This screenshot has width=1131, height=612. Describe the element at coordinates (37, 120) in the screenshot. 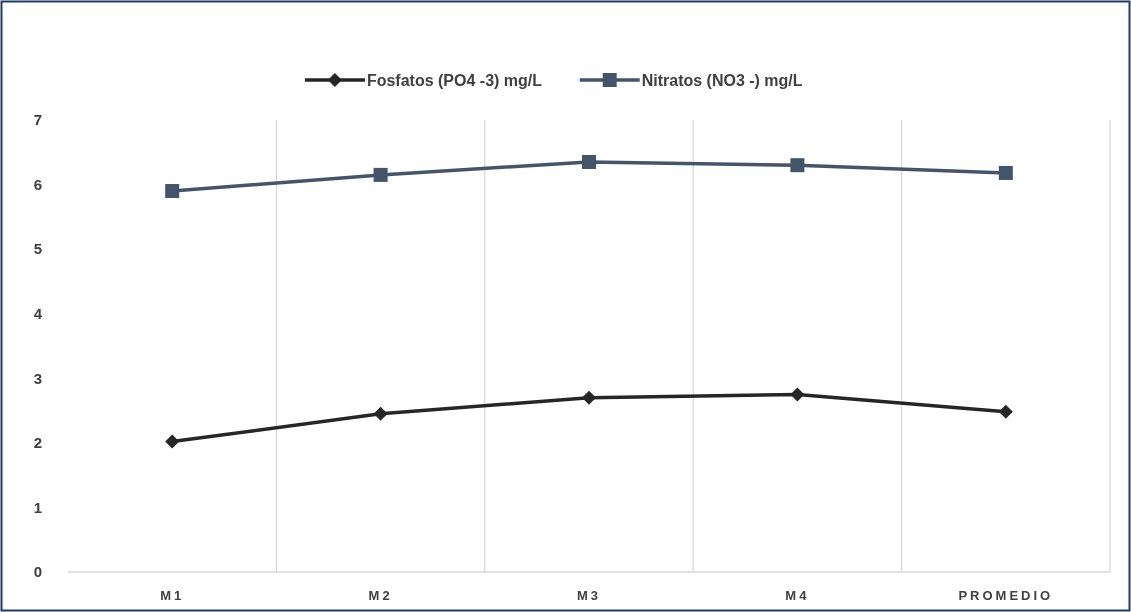

I see `y-tick-label: 7` at that location.